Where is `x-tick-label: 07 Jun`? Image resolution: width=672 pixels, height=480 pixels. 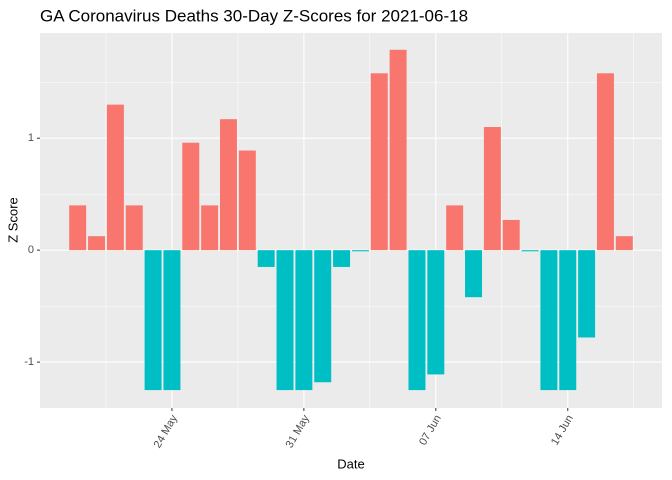
x-tick-label: 07 Jun is located at coordinates (430, 430).